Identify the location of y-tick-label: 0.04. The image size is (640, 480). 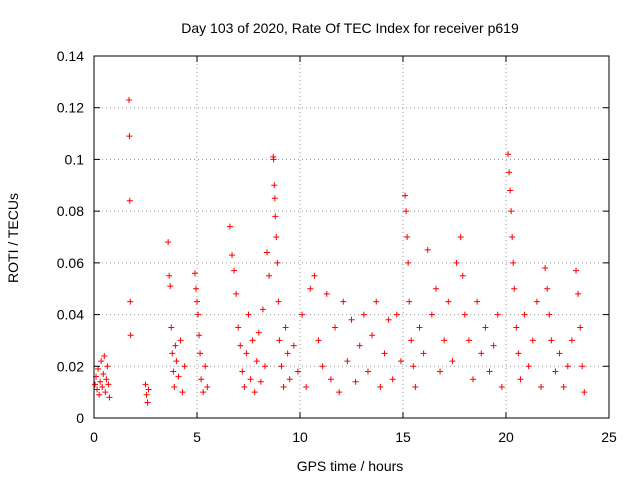
(70, 315).